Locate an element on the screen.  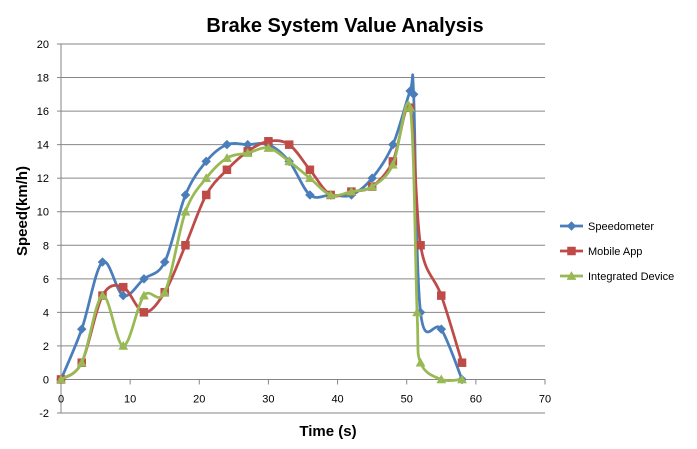
legend-item-mobile-app: Mobile App is located at coordinates (601, 252).